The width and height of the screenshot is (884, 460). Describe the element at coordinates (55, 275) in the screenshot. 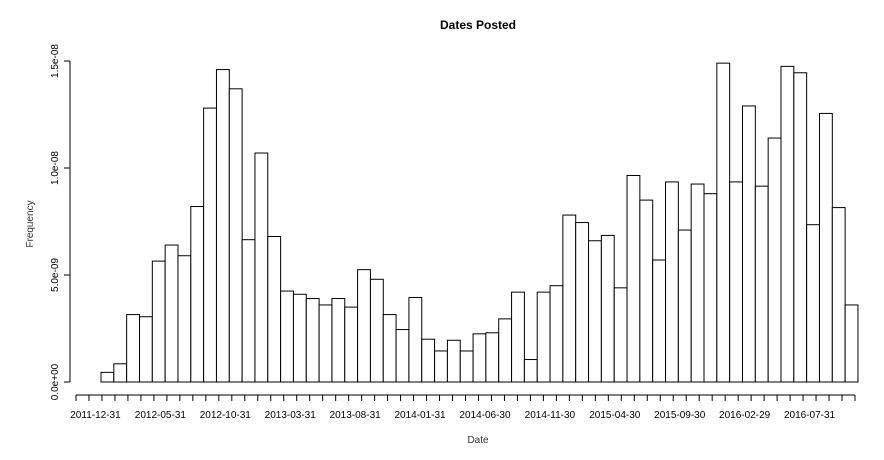

I see `y-tick-label: 5.0e-09` at that location.